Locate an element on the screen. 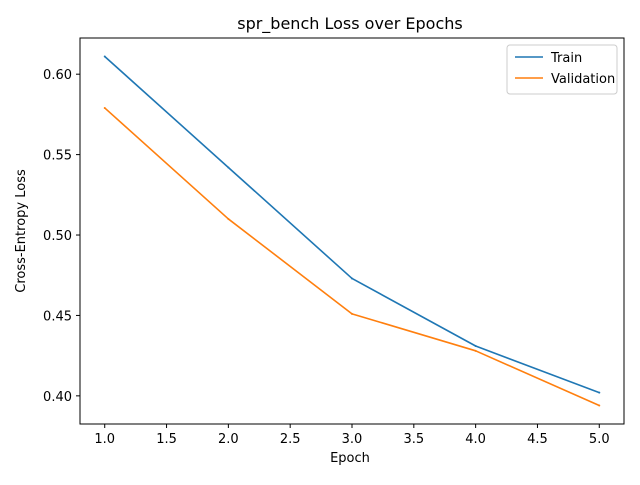 Image resolution: width=640 pixels, height=485 pixels. chart-title: spr_bench Loss over Epochs is located at coordinates (350, 24).